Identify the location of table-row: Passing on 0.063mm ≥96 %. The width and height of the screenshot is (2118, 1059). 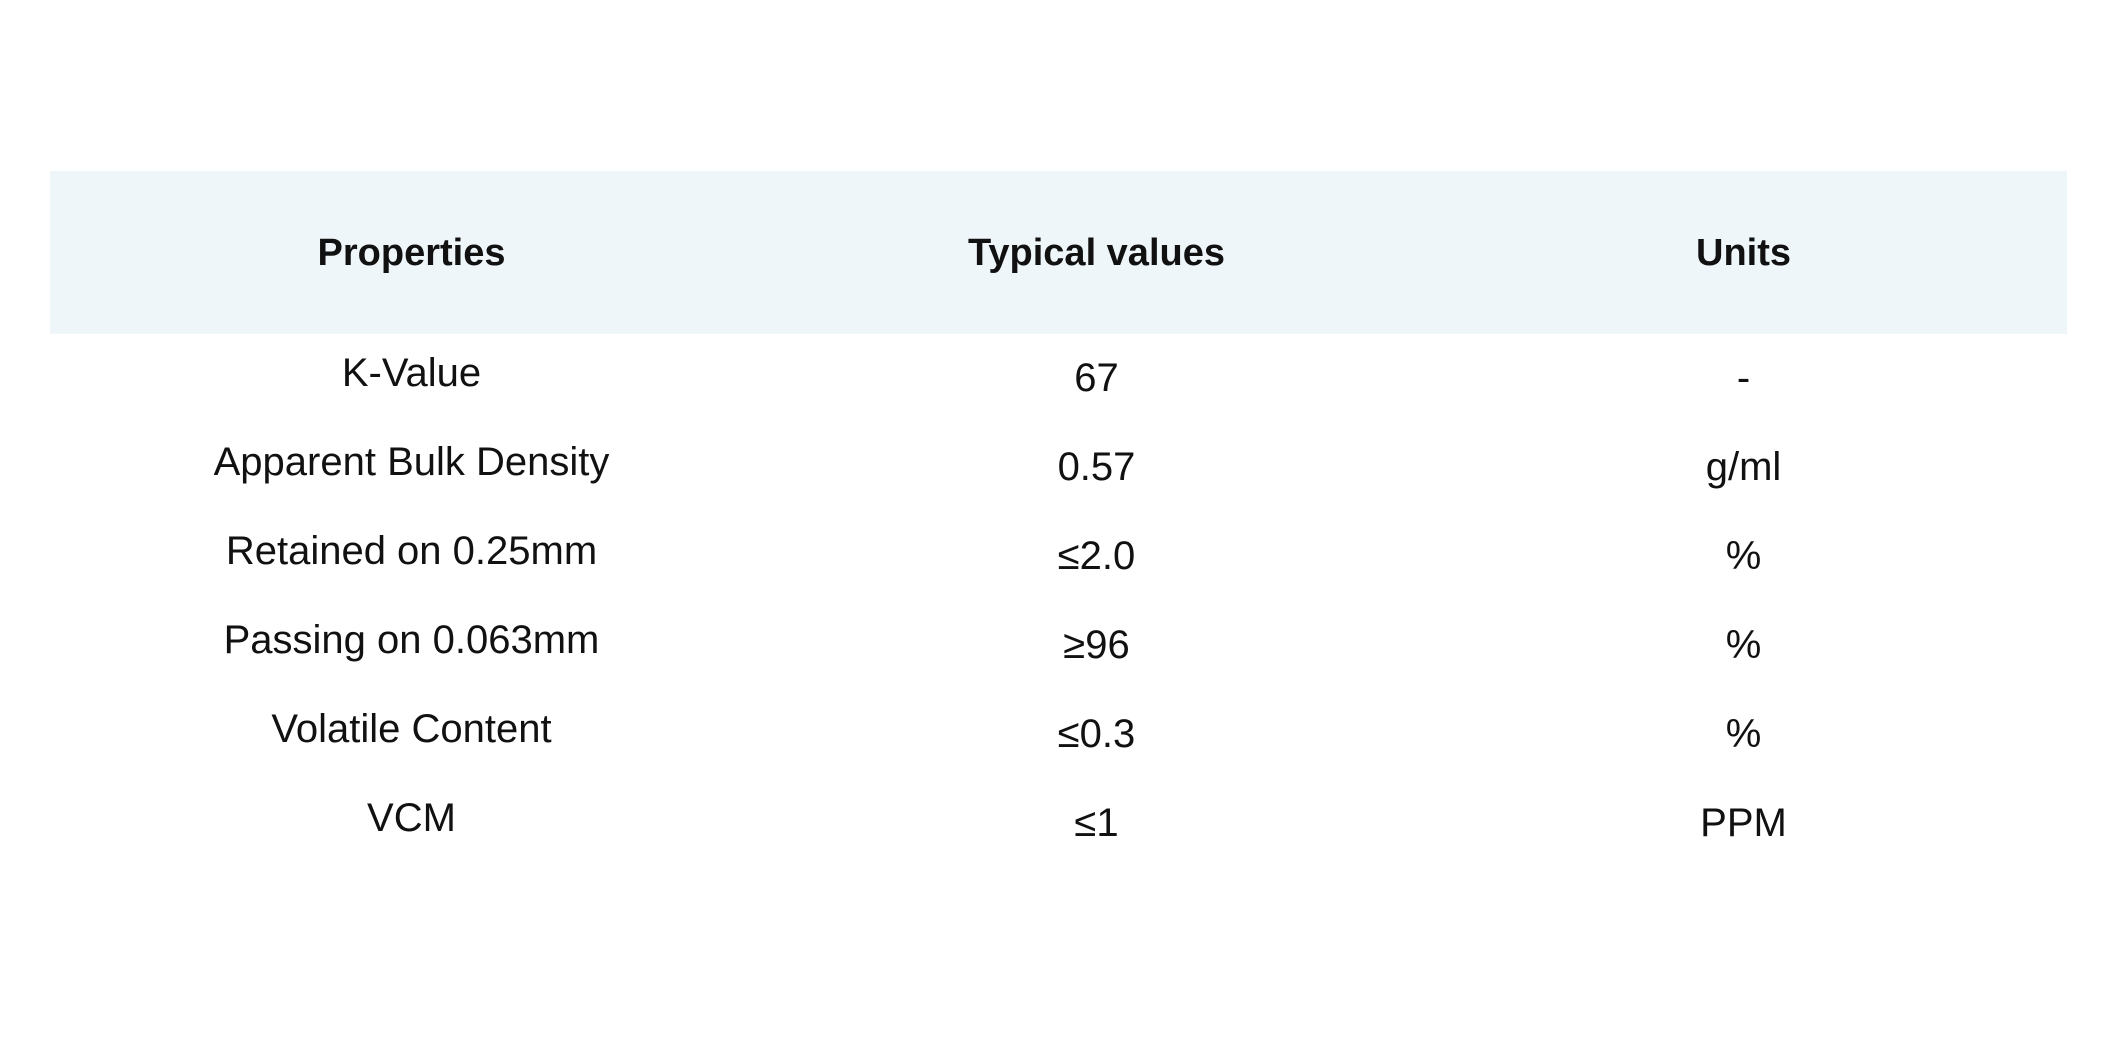
(1058, 645).